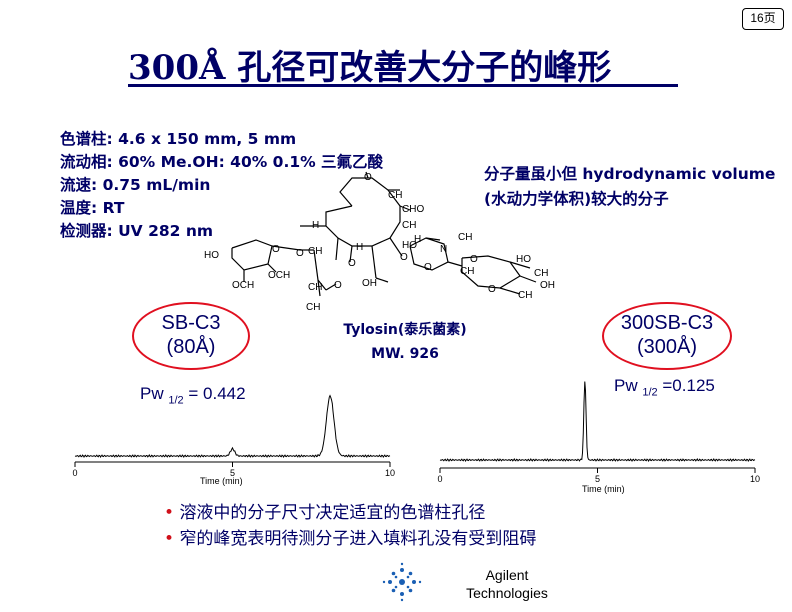 Image resolution: width=792 pixels, height=612 pixels. Describe the element at coordinates (630, 174) in the screenshot. I see `note-line-1: 分子量虽小但 hydrodynamic volume` at that location.